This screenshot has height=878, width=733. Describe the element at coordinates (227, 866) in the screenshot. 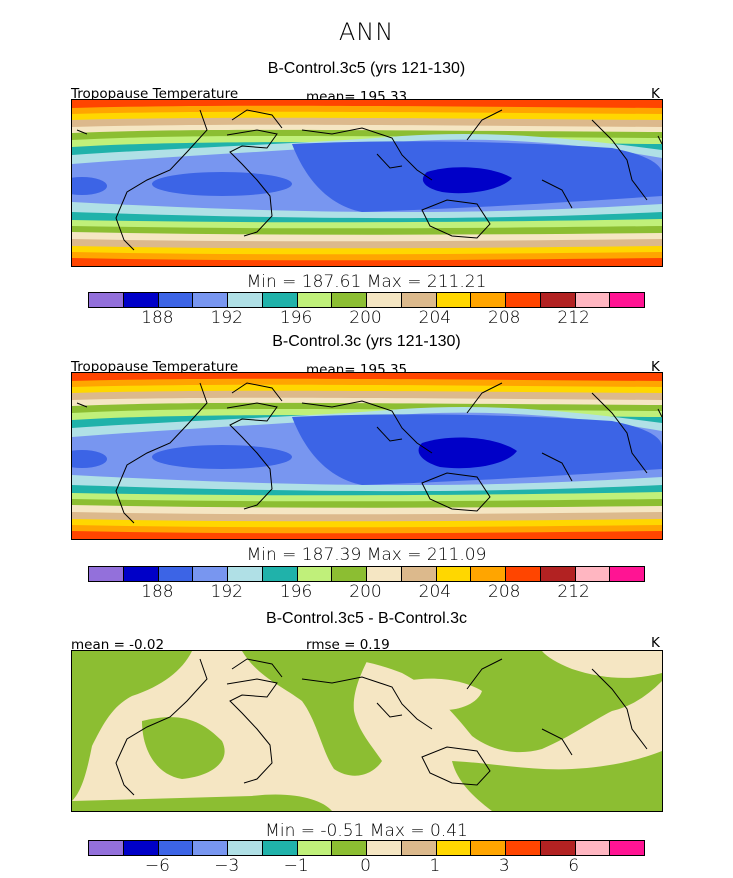

I see `panel-3-tick-label: −3` at that location.